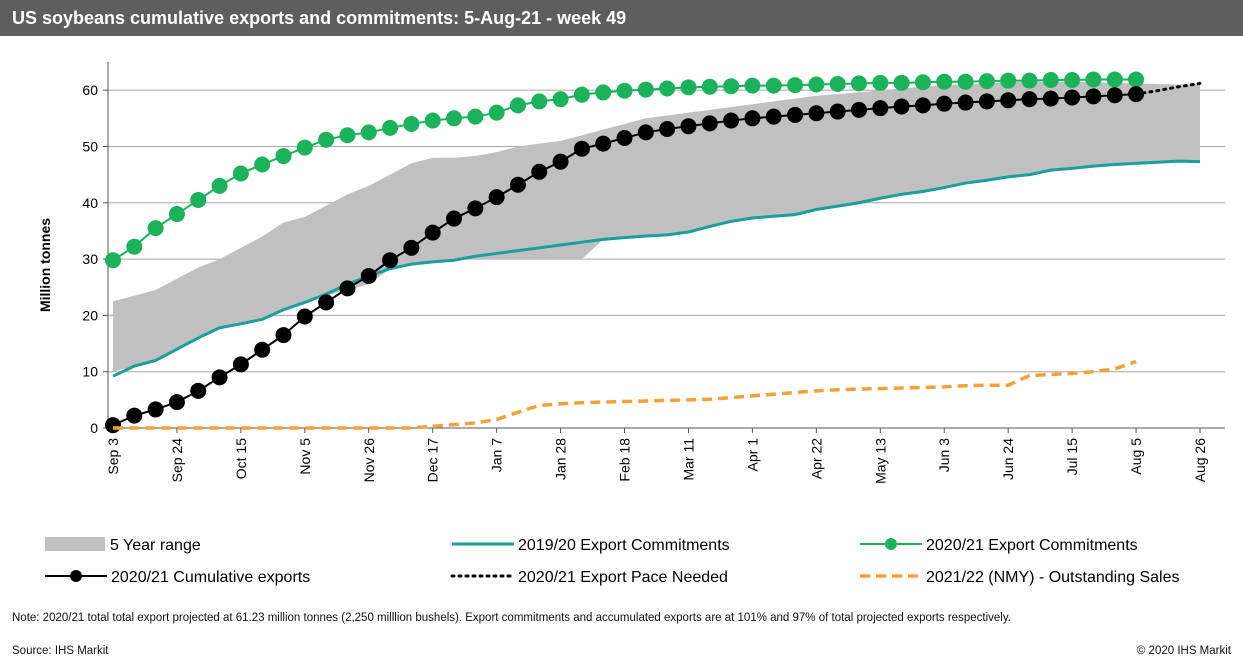  Describe the element at coordinates (880, 461) in the screenshot. I see `x-tick-label: May 13` at that location.